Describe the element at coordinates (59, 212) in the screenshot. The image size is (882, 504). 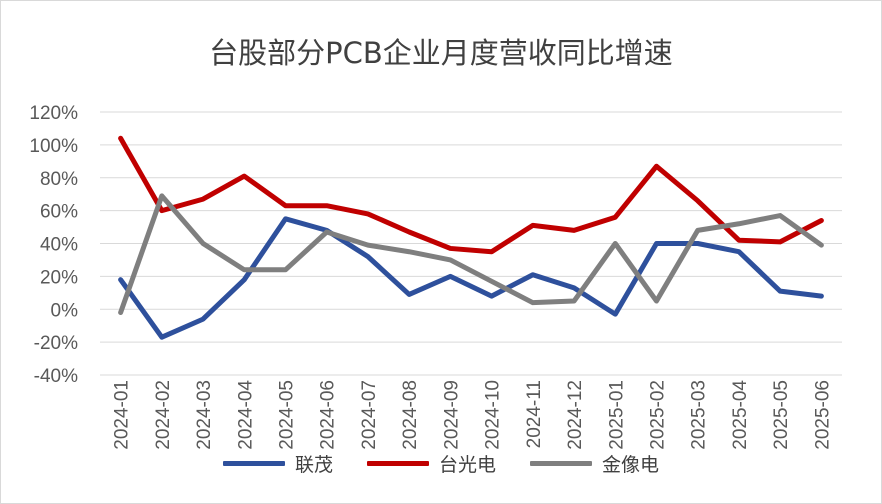
I see `y-tick-label: 60%` at that location.